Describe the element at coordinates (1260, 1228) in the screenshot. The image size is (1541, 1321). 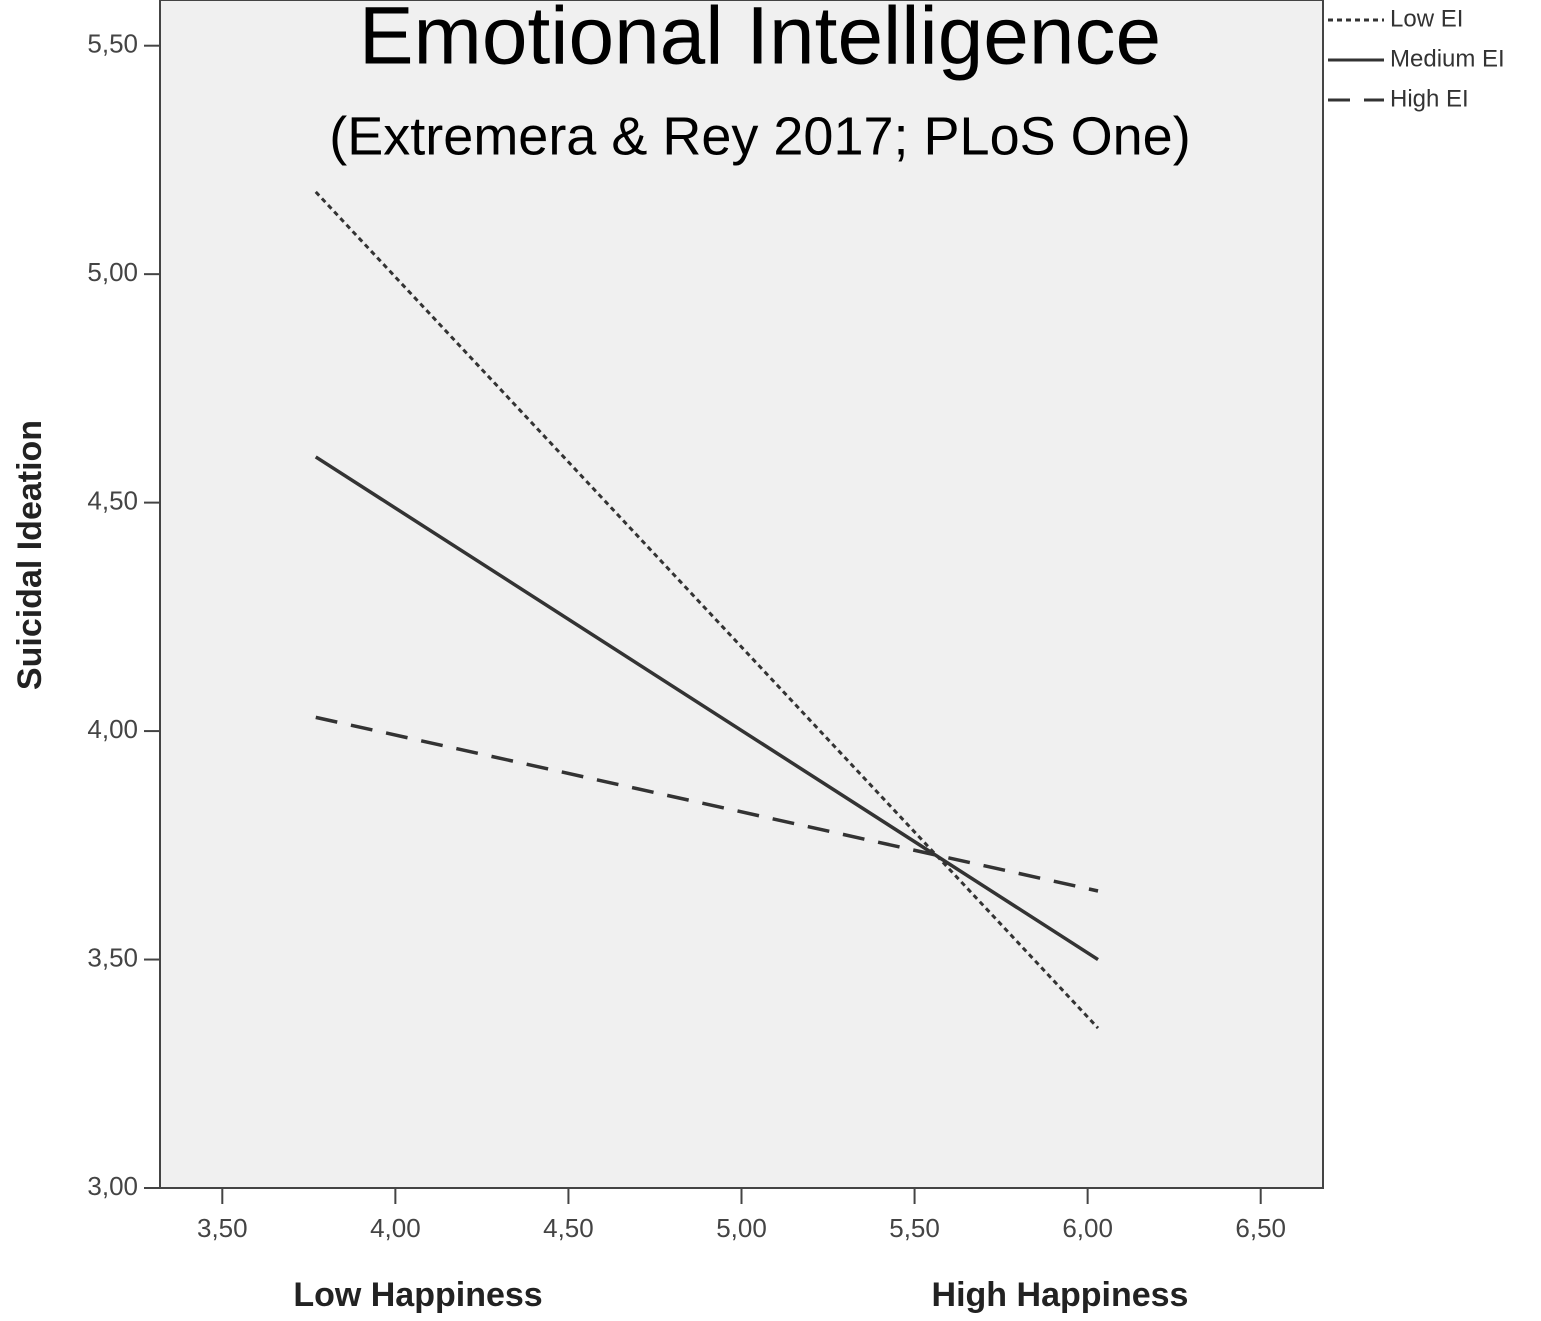
I see `x-tick-label: 6,50` at that location.